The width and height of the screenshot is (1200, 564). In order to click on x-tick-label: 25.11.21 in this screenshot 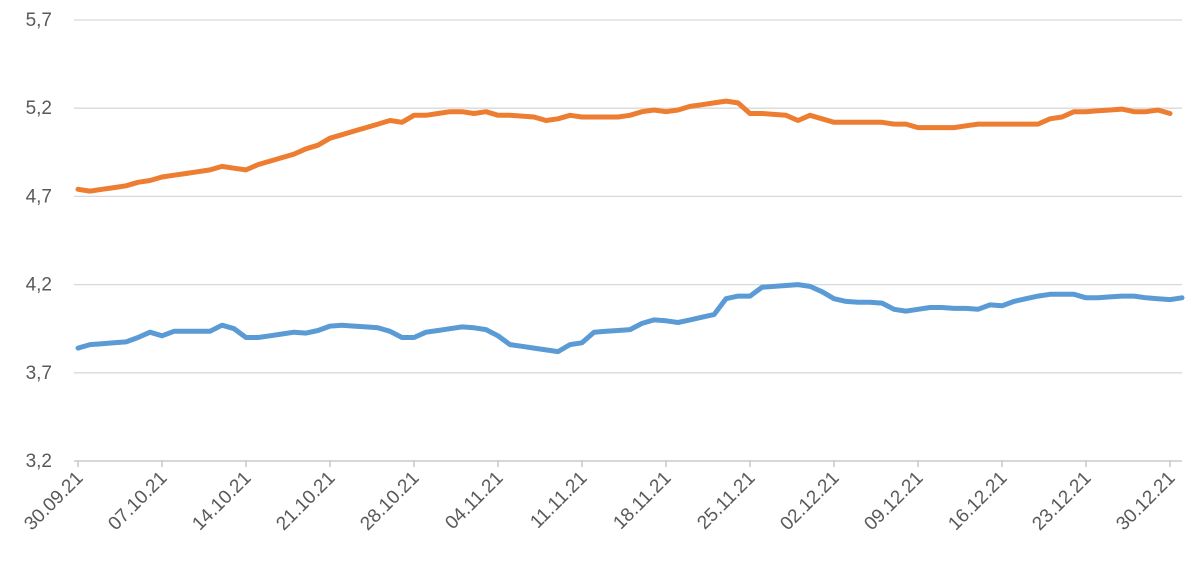, I will do `click(726, 501)`.